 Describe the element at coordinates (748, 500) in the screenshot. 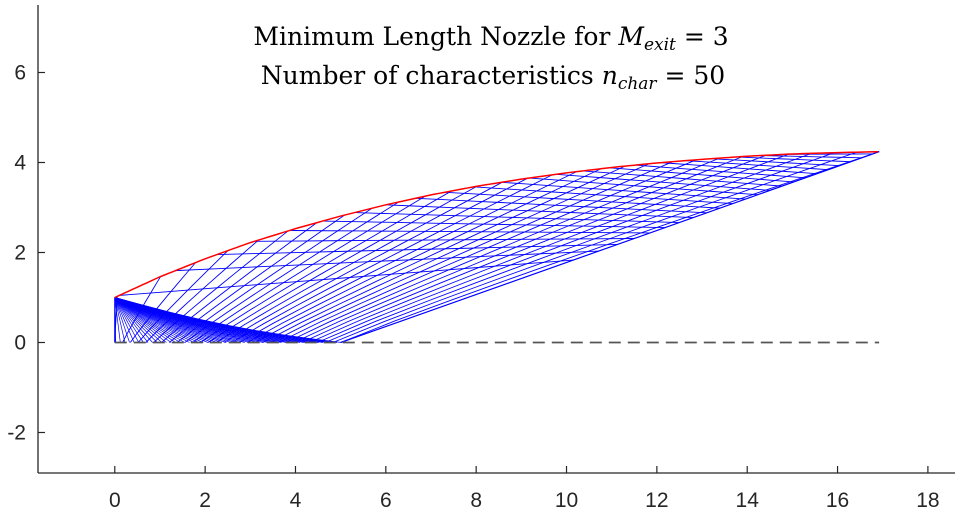

I see `x-tick-label: 14` at that location.